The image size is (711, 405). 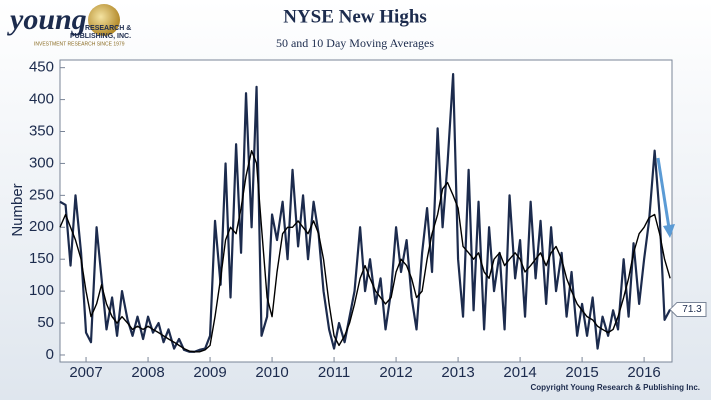 What do you see at coordinates (17, 209) in the screenshot?
I see `y-axis-label: Number` at bounding box center [17, 209].